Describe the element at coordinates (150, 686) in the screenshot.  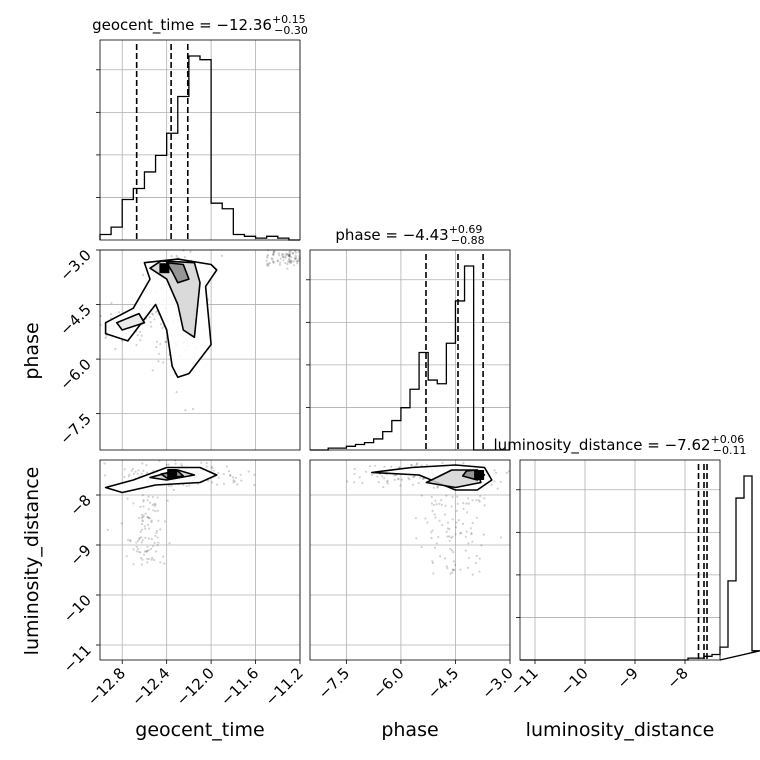
I see `xtick-label-geocent-time-1: −12.4` at that location.